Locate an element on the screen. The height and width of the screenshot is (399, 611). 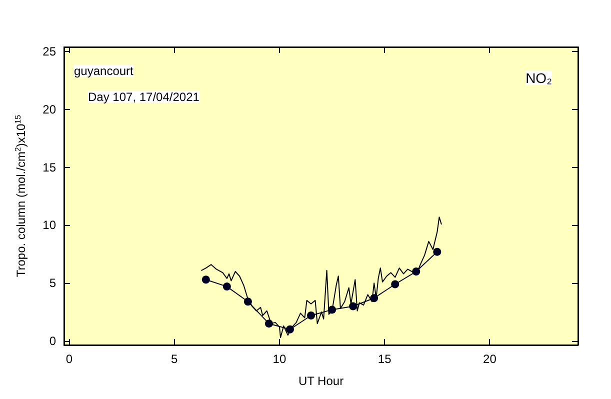
x-tick-label: 10 is located at coordinates (279, 359).